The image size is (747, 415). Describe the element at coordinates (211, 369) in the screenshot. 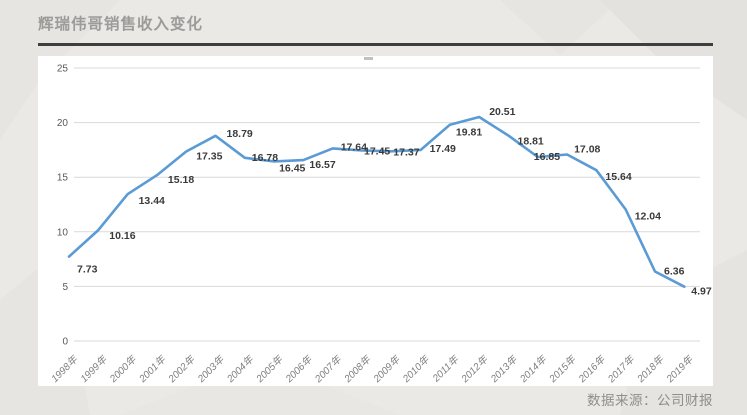

I see `x-axis-tick-label: 2003年` at that location.